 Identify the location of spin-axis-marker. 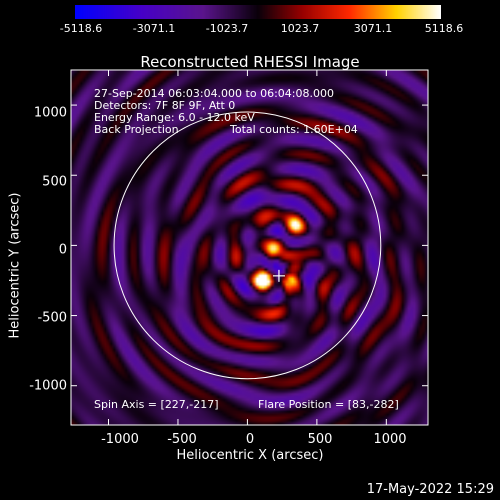
(278, 275).